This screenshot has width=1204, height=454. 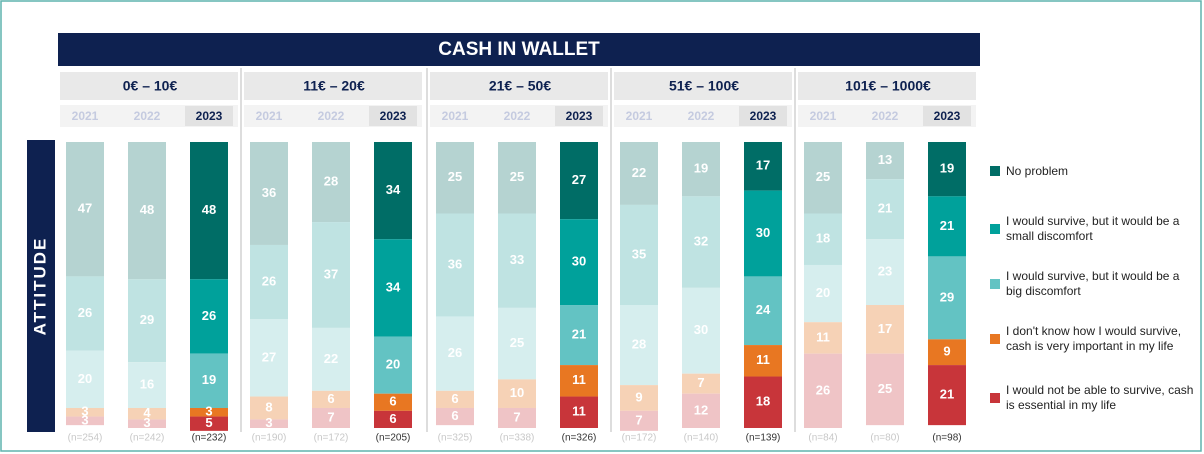 I want to click on n-label: (n=205), so click(x=393, y=438).